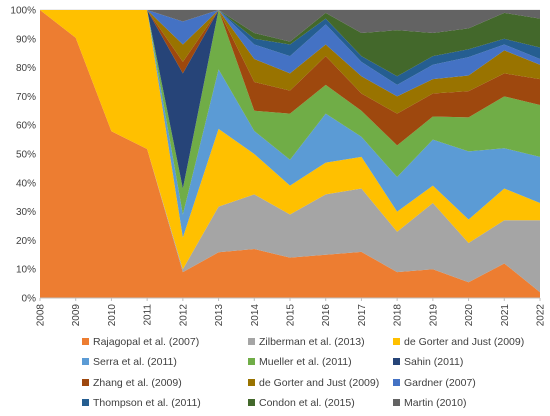 The height and width of the screenshot is (416, 550). Describe the element at coordinates (326, 315) in the screenshot. I see `x-tick-label: 2016` at that location.